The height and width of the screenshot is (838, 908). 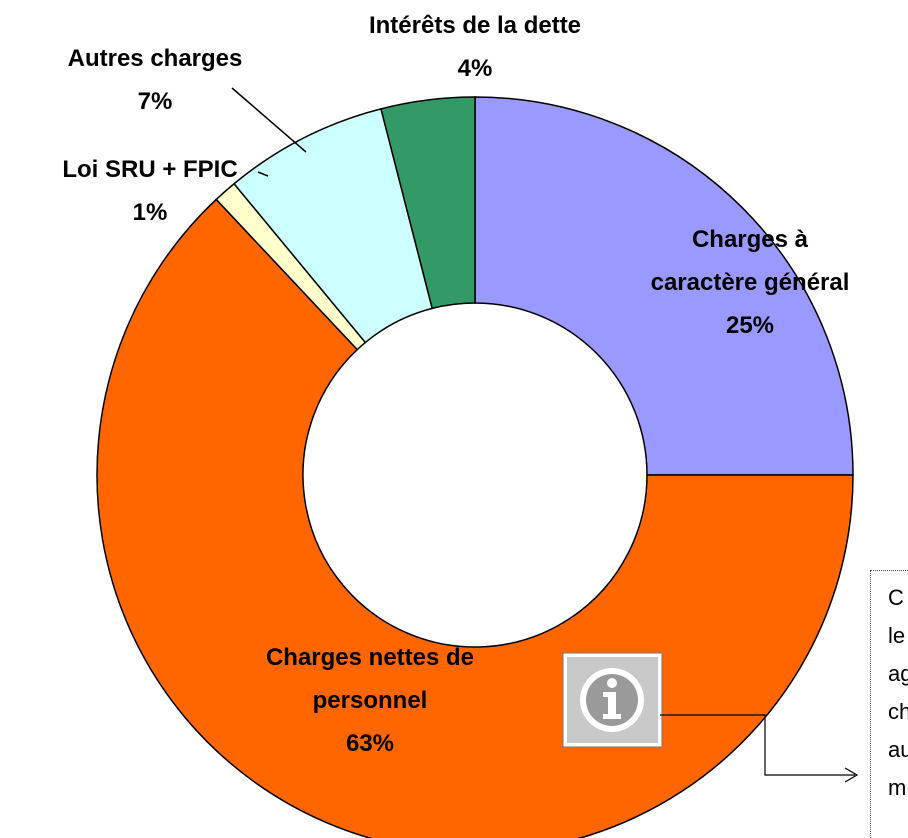 I want to click on info-icon, so click(x=612, y=700).